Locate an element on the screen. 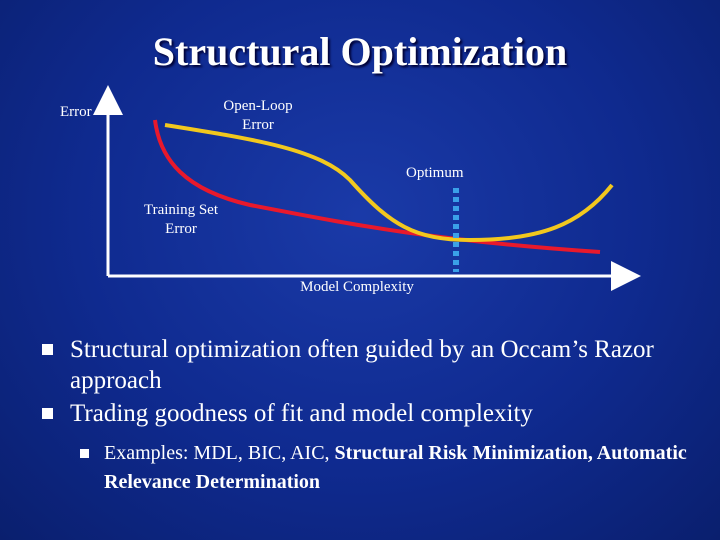  slide-title: Structural Optimization is located at coordinates (360, 51).